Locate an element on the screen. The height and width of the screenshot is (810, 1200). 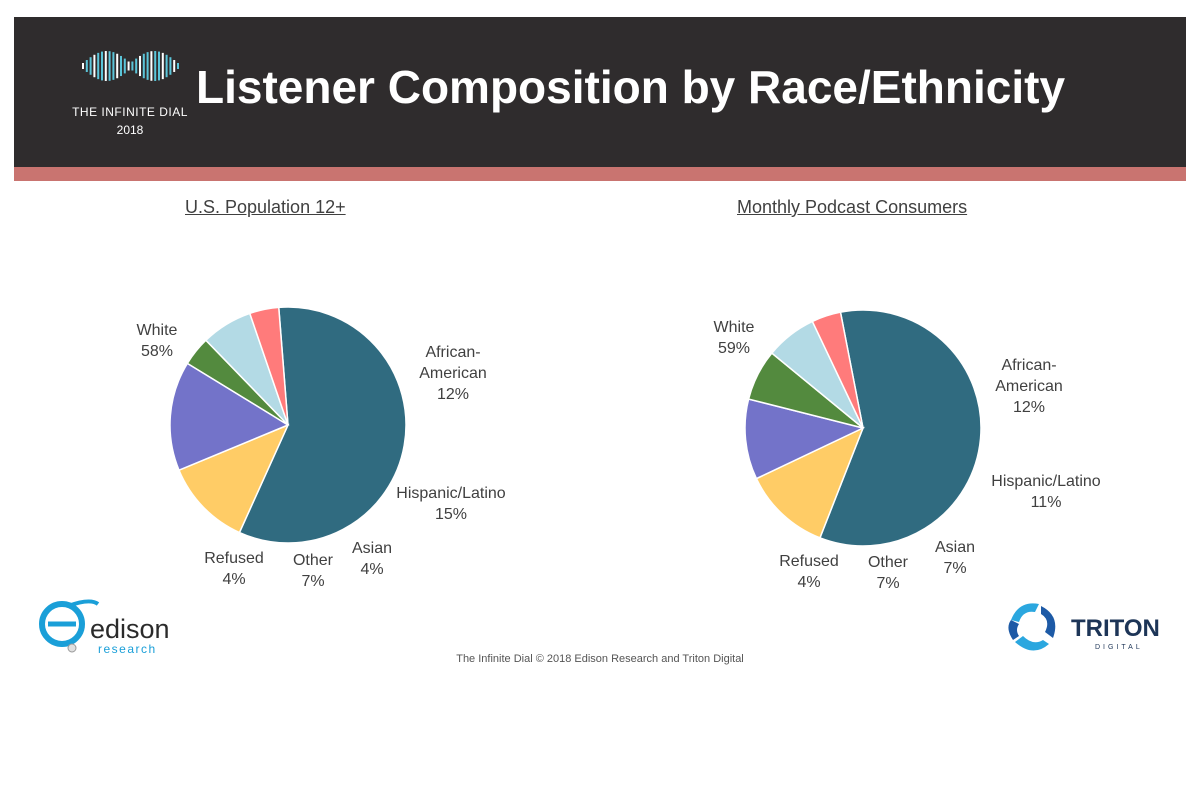
slice-label-white: White 58% is located at coordinates (157, 341).